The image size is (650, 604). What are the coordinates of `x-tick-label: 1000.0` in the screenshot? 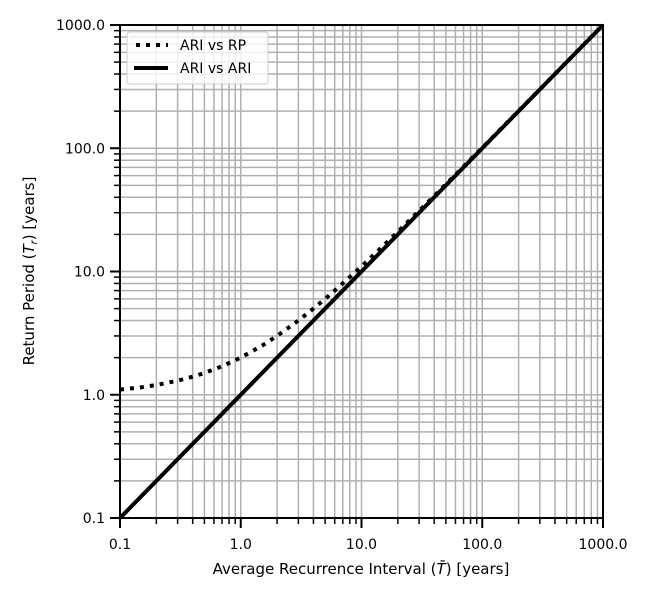 It's located at (603, 545).